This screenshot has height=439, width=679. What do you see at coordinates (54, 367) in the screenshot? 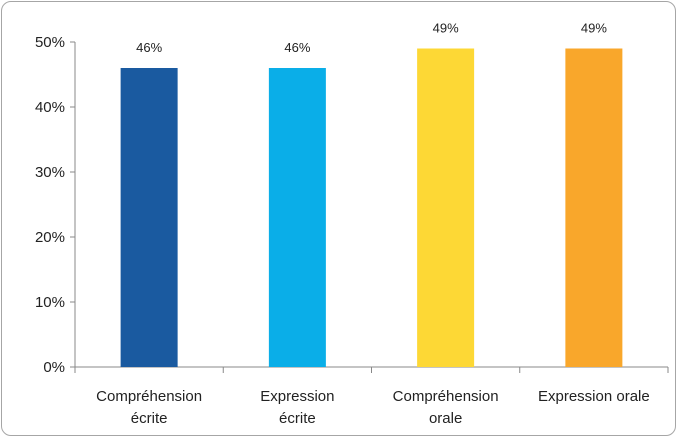
I see `y-tick-label: 0%` at bounding box center [54, 367].